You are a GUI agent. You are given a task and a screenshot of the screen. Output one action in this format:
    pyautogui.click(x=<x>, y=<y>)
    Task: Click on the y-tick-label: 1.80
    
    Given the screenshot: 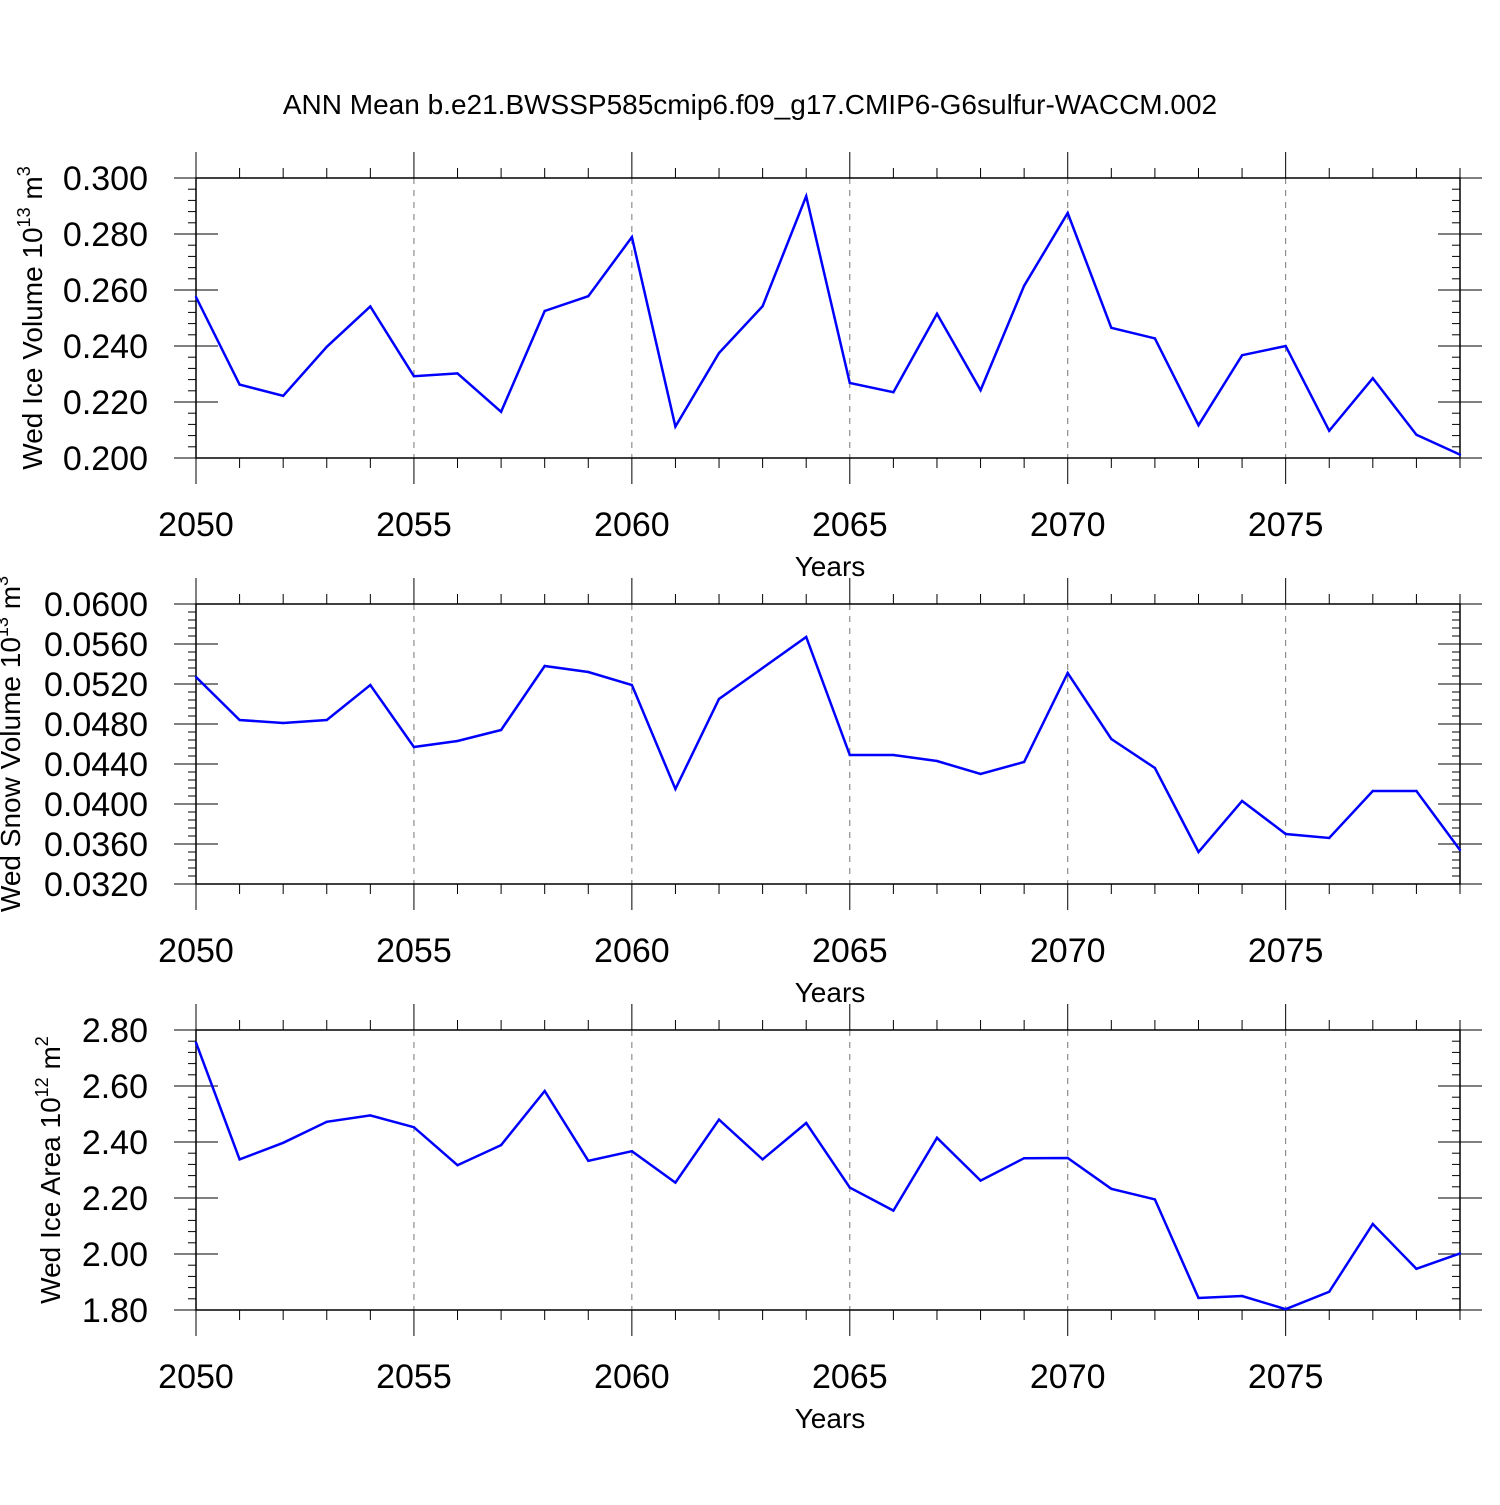 What is the action you would take?
    pyautogui.click(x=115, y=1311)
    